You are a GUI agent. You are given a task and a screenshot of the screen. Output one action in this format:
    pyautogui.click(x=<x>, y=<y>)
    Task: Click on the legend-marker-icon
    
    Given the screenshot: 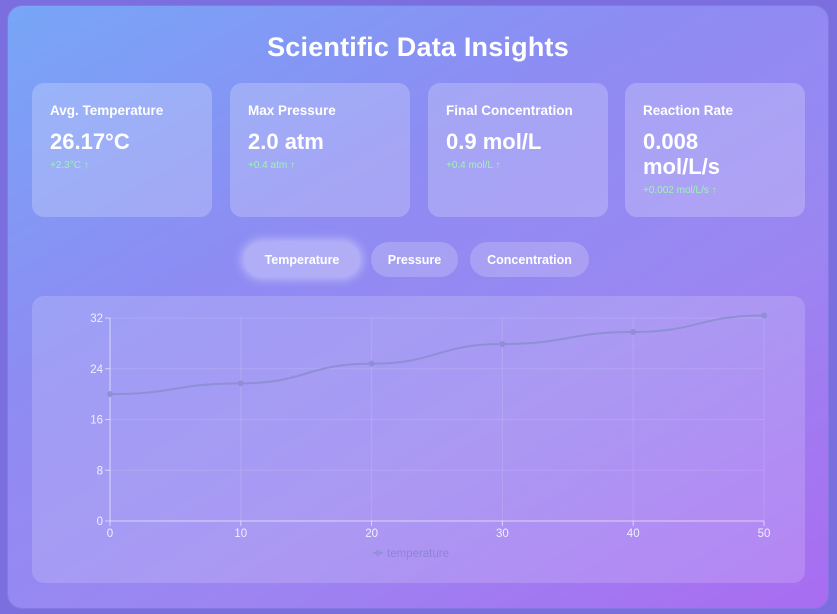 What is the action you would take?
    pyautogui.click(x=378, y=553)
    